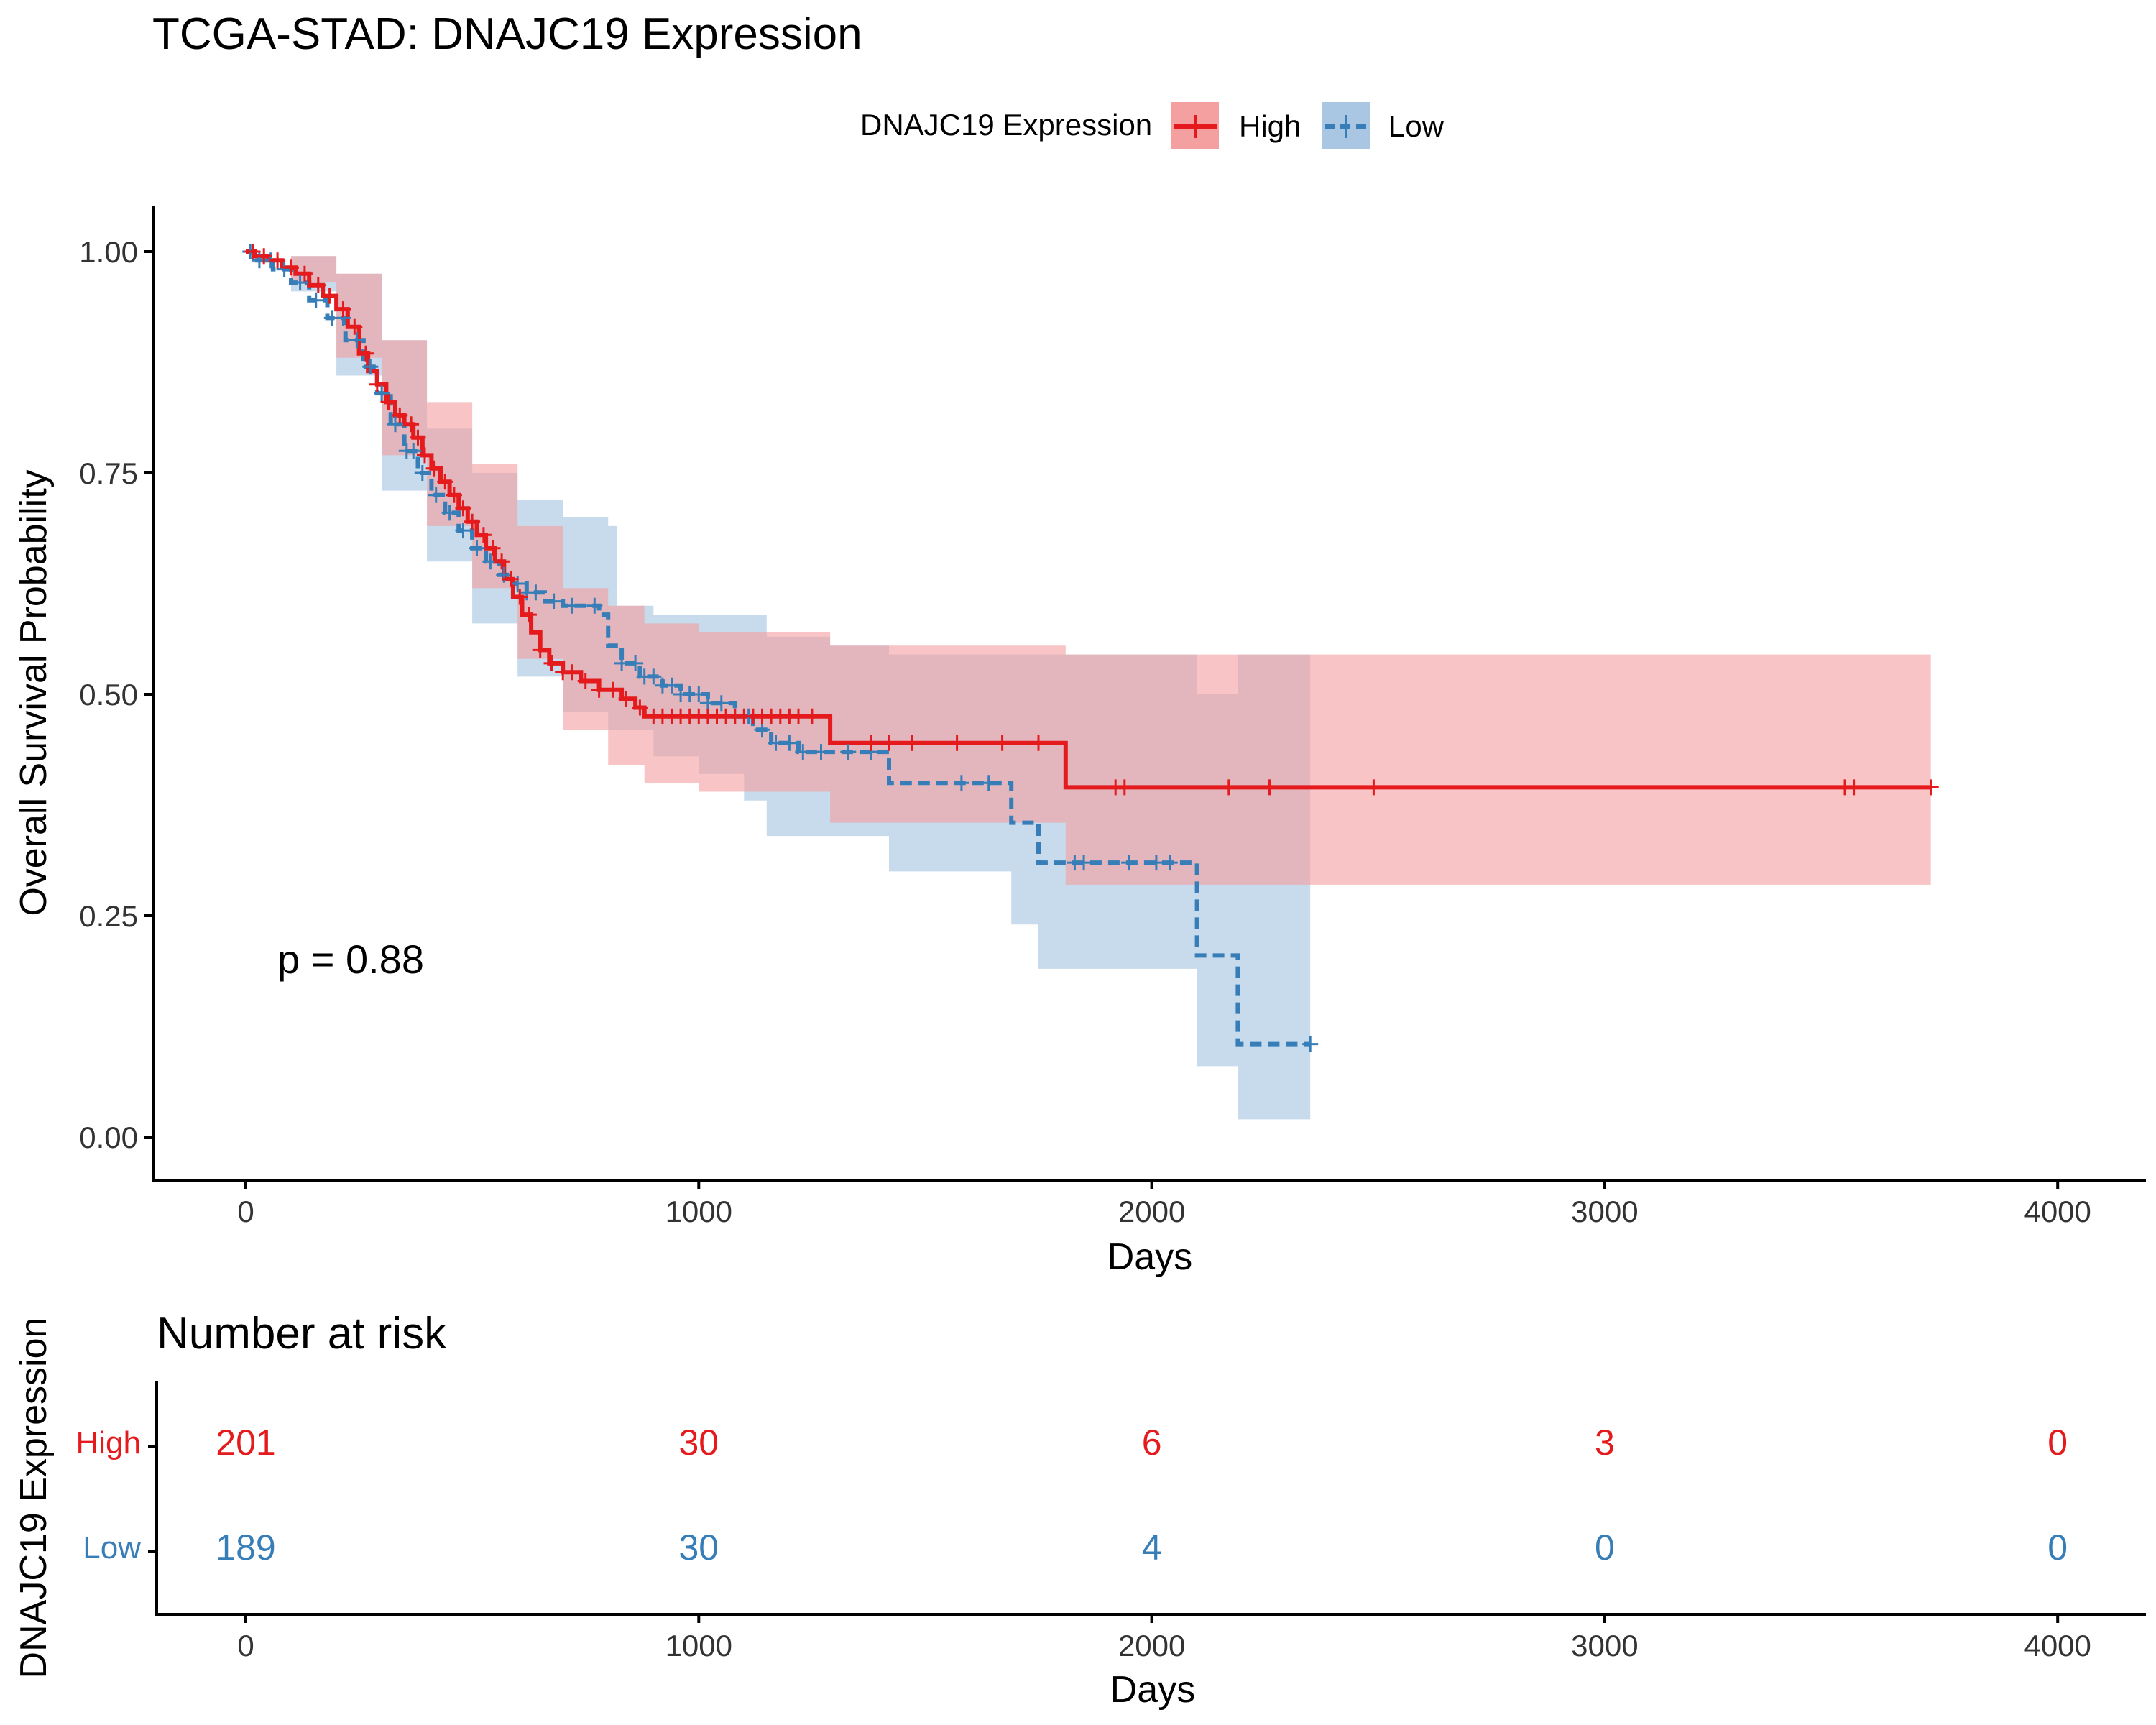  Describe the element at coordinates (507, 34) in the screenshot. I see `chart-title: TCGA-STAD: DNAJC19 Expression` at that location.